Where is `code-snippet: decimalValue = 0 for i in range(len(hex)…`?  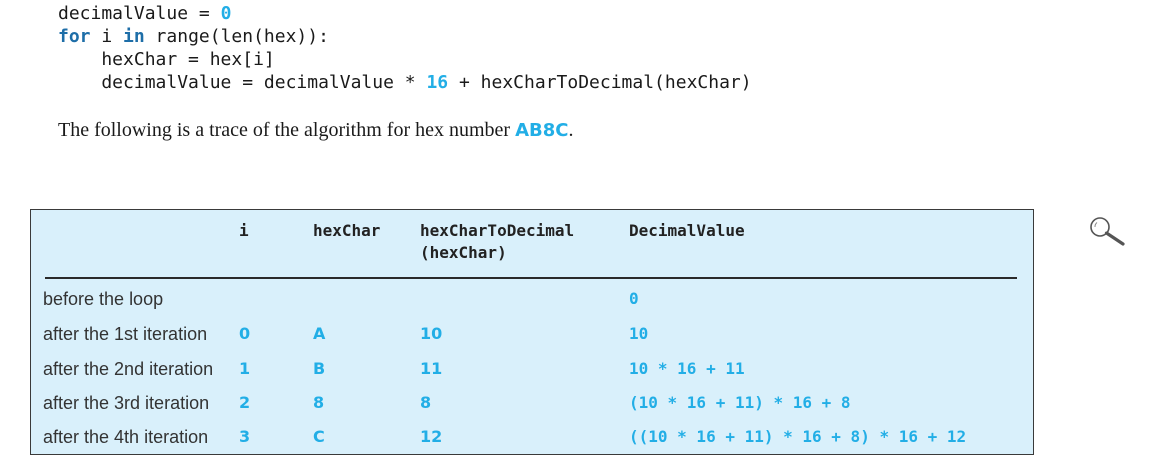 code-snippet: decimalValue = 0 for i in range(len(hex)… is located at coordinates (405, 48).